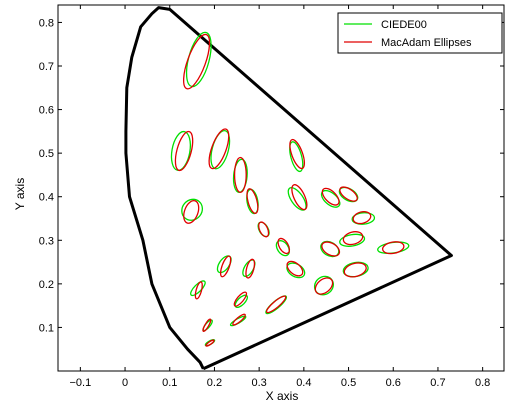  What do you see at coordinates (46, 23) in the screenshot?
I see `y-tick-label: 0.8` at bounding box center [46, 23].